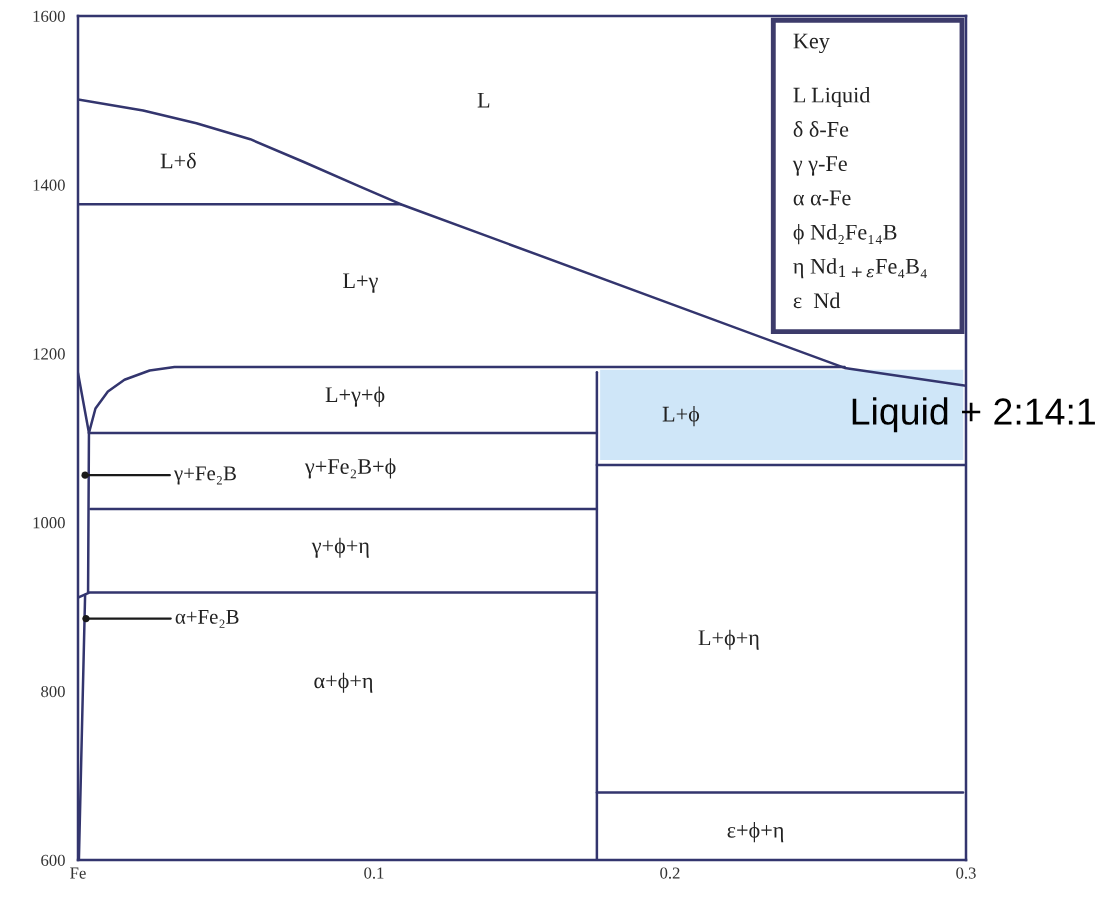  What do you see at coordinates (350, 468) in the screenshot?
I see `annotation: γ+Fe₂B+ϕ` at bounding box center [350, 468].